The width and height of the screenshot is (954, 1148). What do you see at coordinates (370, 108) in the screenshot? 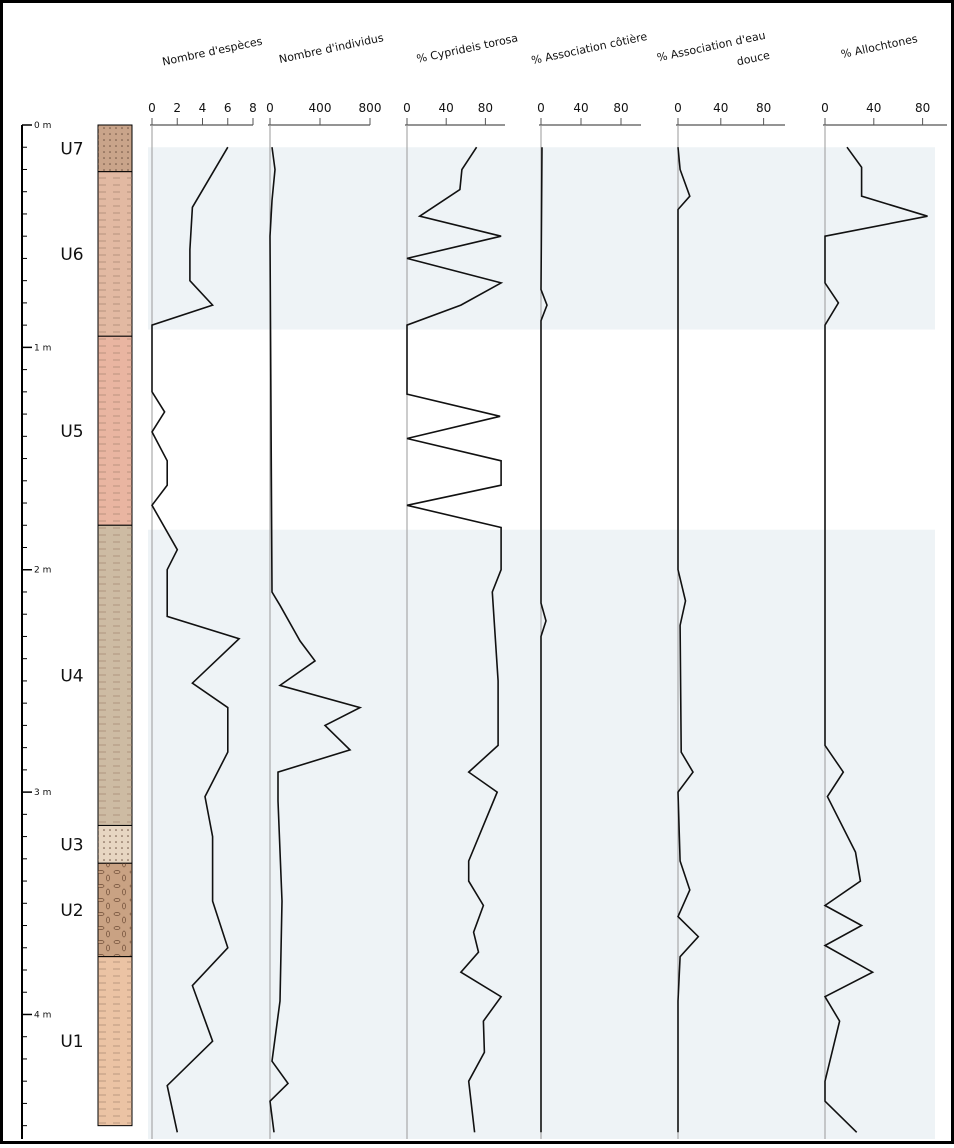
I see `x-tick-label: 800` at bounding box center [370, 108].